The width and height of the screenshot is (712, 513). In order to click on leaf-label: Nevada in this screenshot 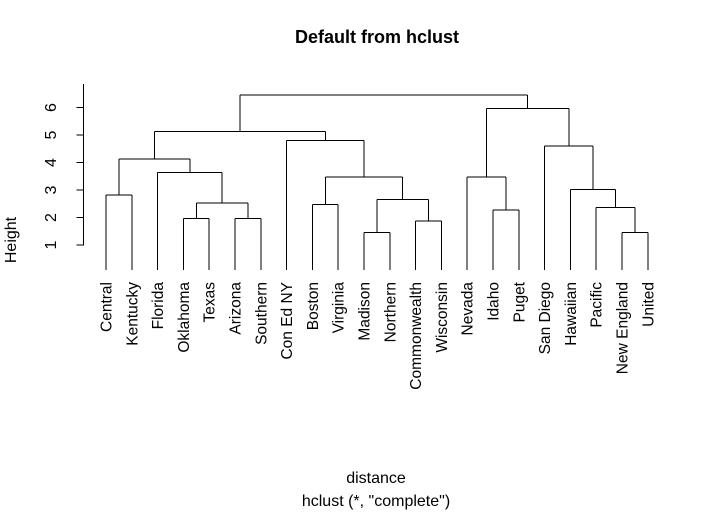, I will do `click(468, 309)`.